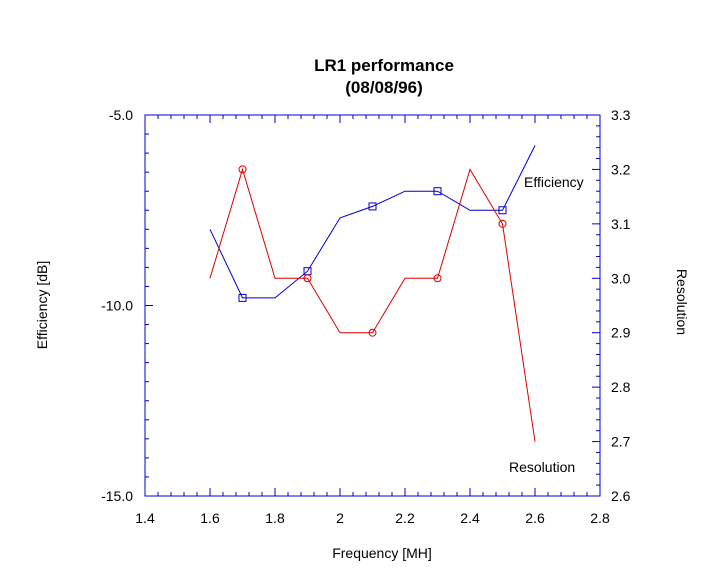 This screenshot has height=573, width=720. I want to click on efficiency-series-label: Efficiency, so click(554, 182).